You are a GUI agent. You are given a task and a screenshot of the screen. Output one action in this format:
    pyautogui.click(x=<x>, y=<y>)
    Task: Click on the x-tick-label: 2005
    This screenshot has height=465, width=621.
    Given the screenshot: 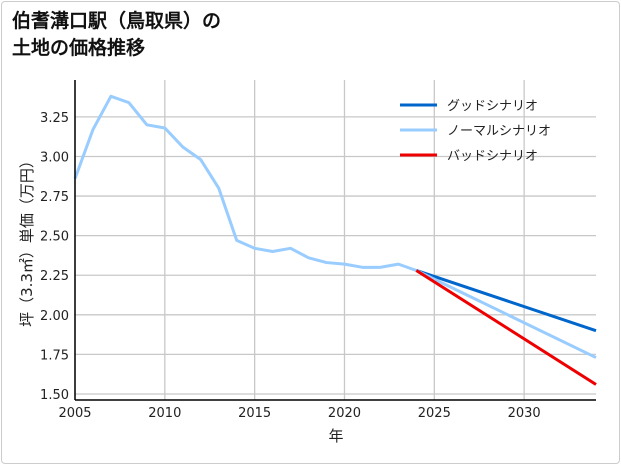 What is the action you would take?
    pyautogui.click(x=74, y=413)
    